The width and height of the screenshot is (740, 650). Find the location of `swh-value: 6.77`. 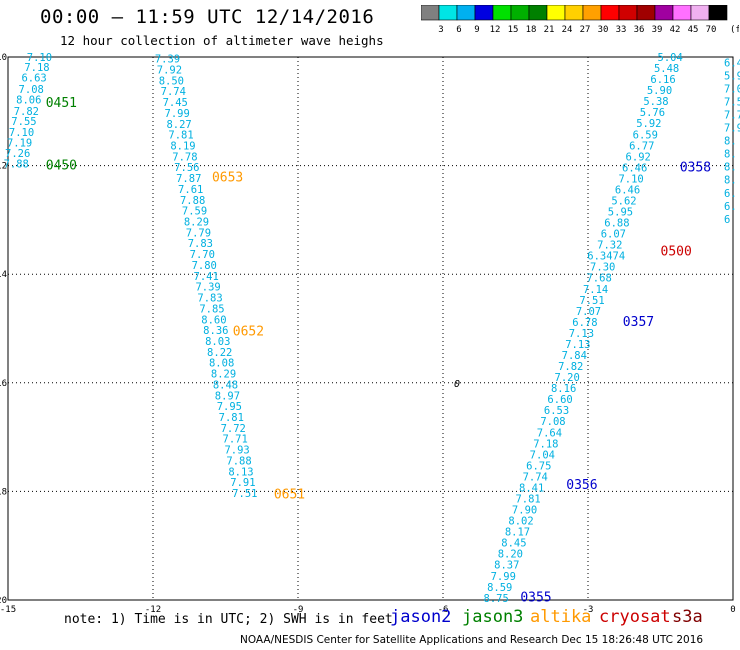

swh-value: 6.77 is located at coordinates (641, 146).